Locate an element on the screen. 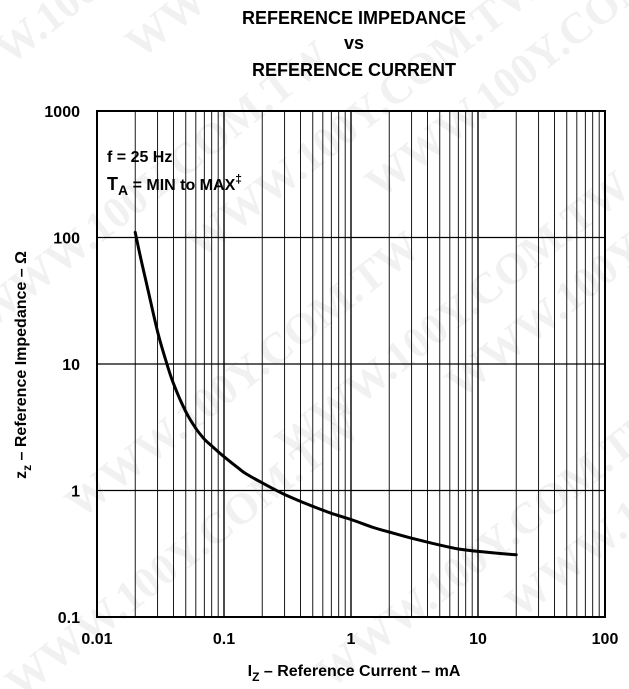 The width and height of the screenshot is (629, 689). x-axis-label-sub: Z is located at coordinates (255, 677).